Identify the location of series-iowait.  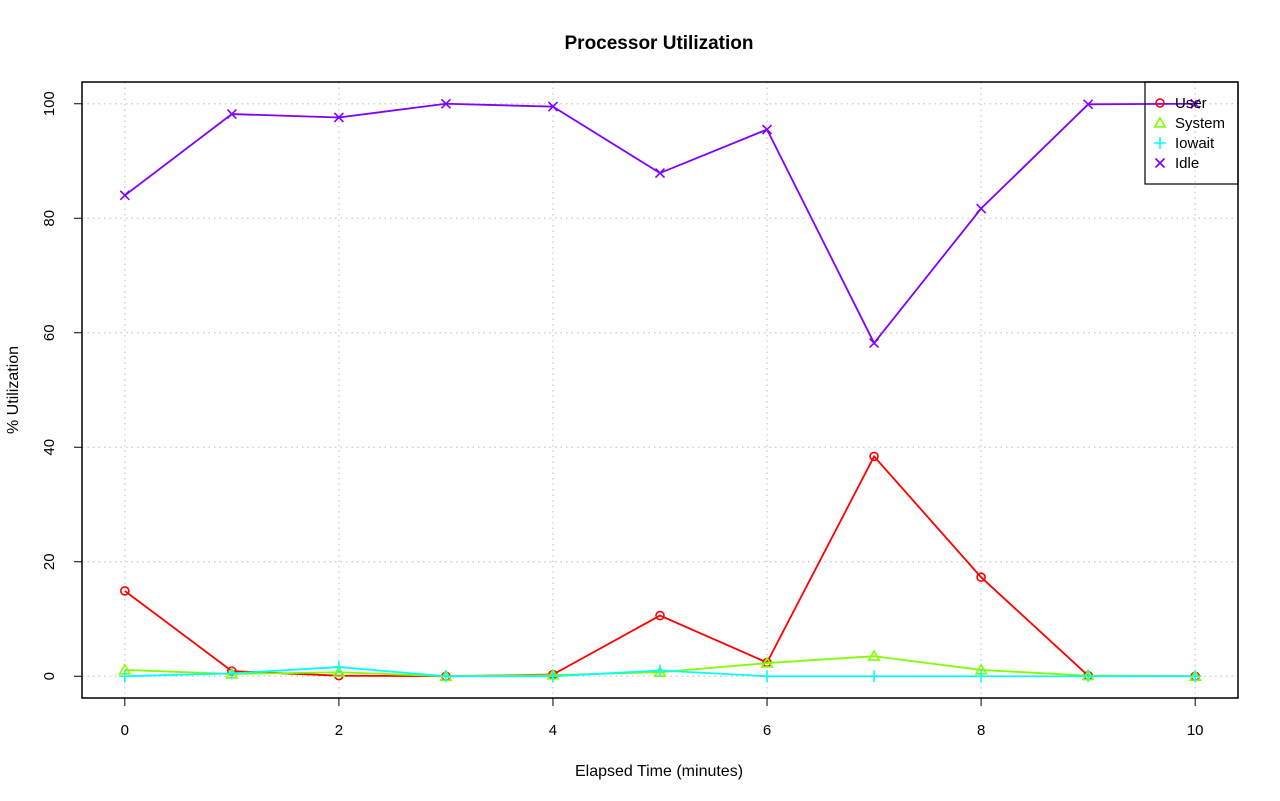
(660, 672).